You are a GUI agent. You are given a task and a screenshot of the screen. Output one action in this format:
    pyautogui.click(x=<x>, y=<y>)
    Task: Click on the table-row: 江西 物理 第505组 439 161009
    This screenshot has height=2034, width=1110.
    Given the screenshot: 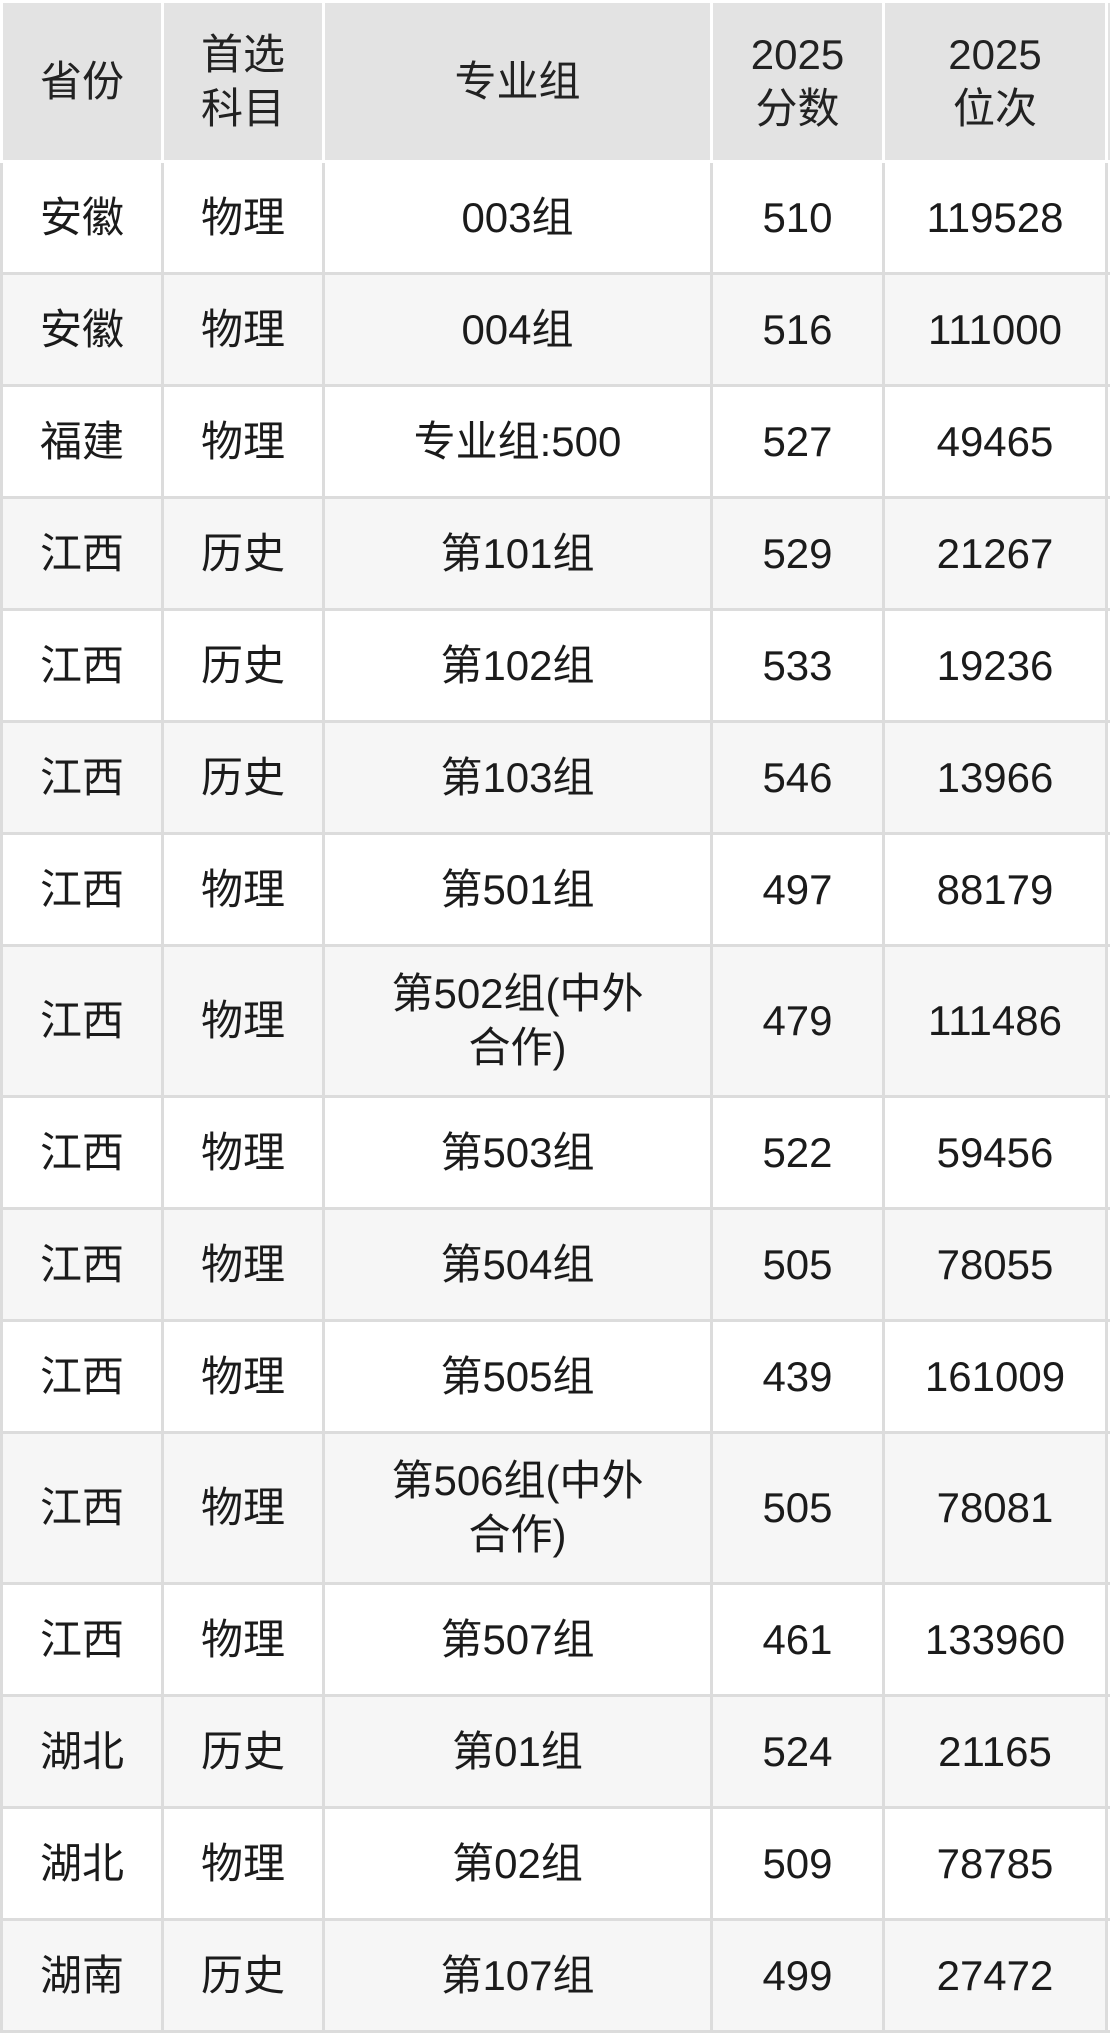 What is the action you would take?
    pyautogui.click(x=555, y=1376)
    